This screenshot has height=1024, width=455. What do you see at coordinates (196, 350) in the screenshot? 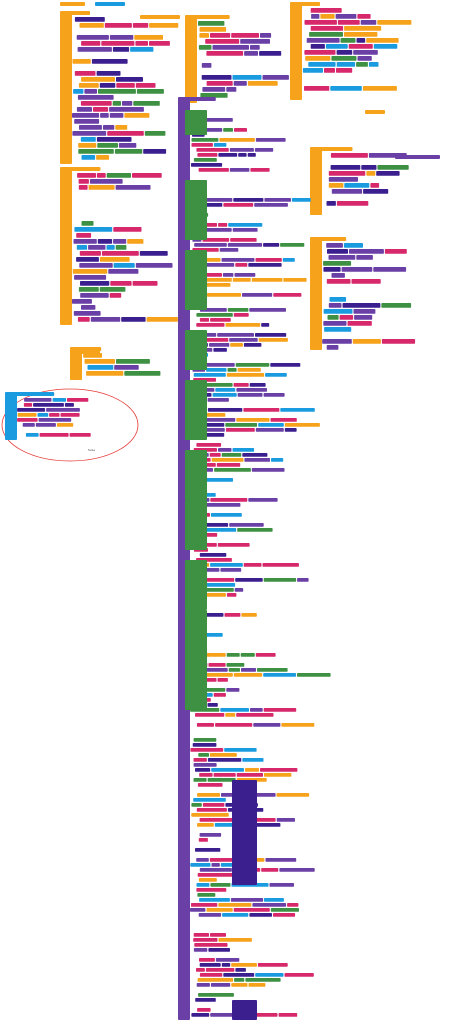
I see `block-branch` at bounding box center [196, 350].